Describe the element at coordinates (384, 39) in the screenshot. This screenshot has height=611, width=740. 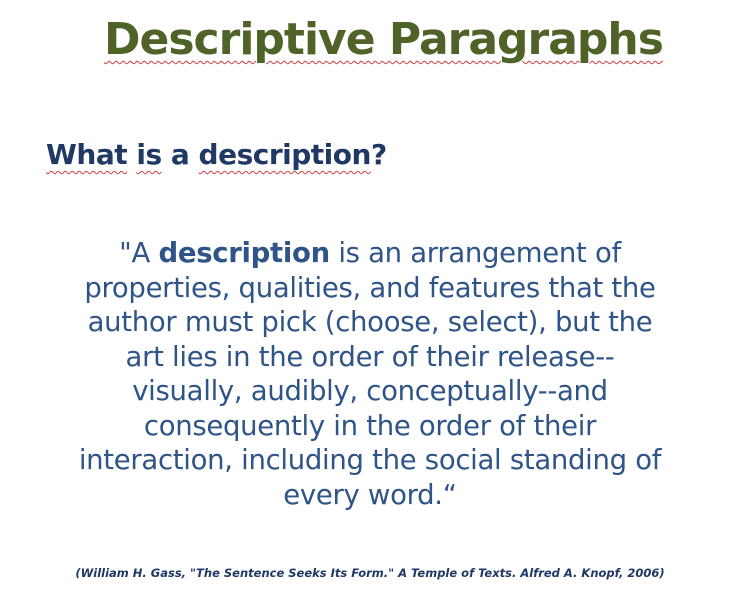
I see `slide-title: Descriptive Paragraphs` at that location.